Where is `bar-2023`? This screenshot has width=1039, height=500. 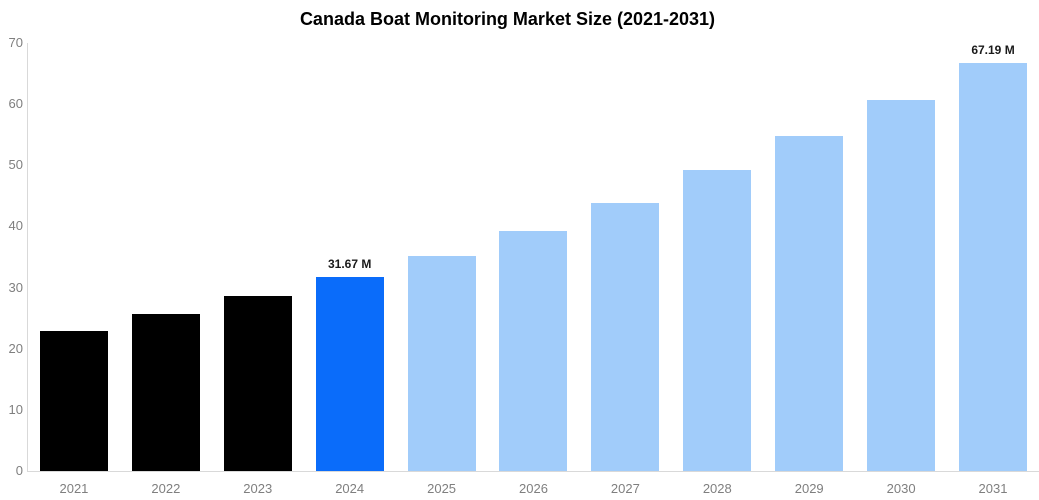
bar-2023 is located at coordinates (257, 383).